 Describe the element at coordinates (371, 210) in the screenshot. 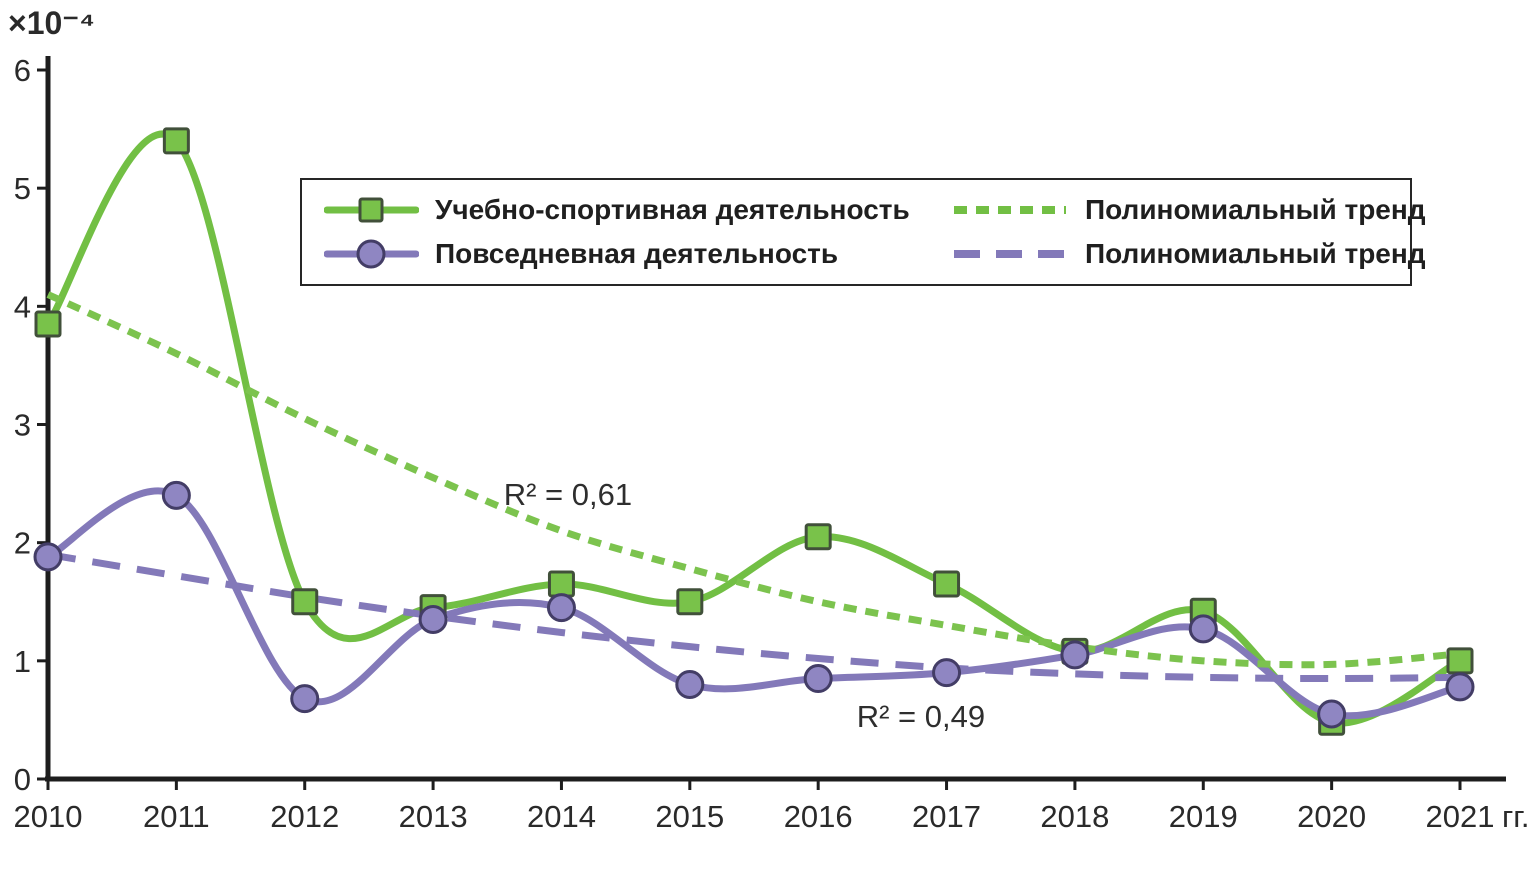

I see `legend-sample-green-line-square-icon` at that location.